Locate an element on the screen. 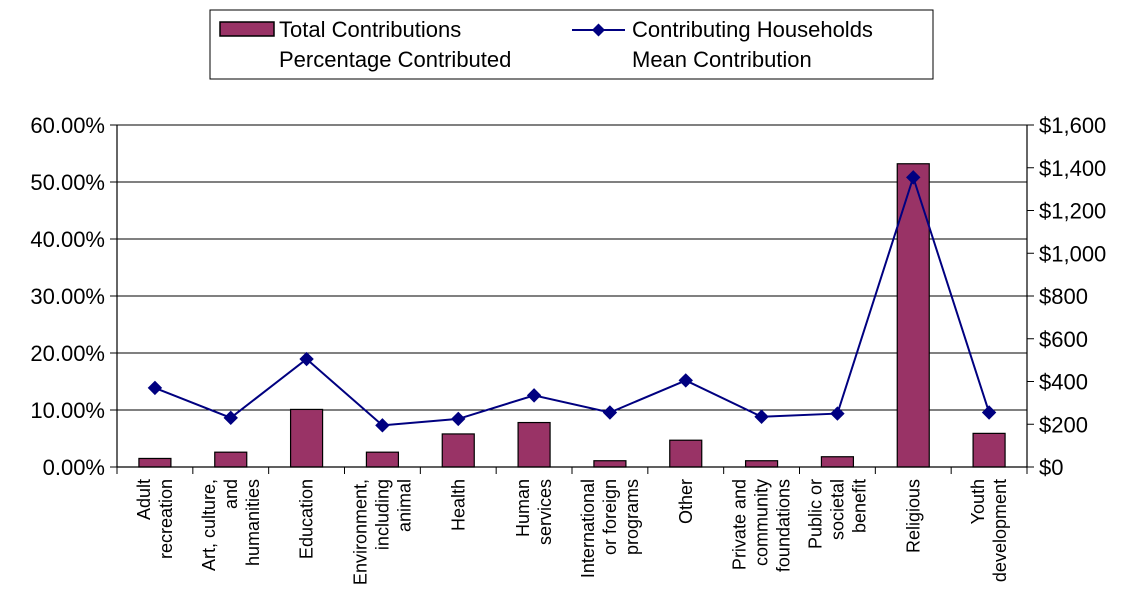 The image size is (1135, 608). category-label-line: Education is located at coordinates (307, 519).